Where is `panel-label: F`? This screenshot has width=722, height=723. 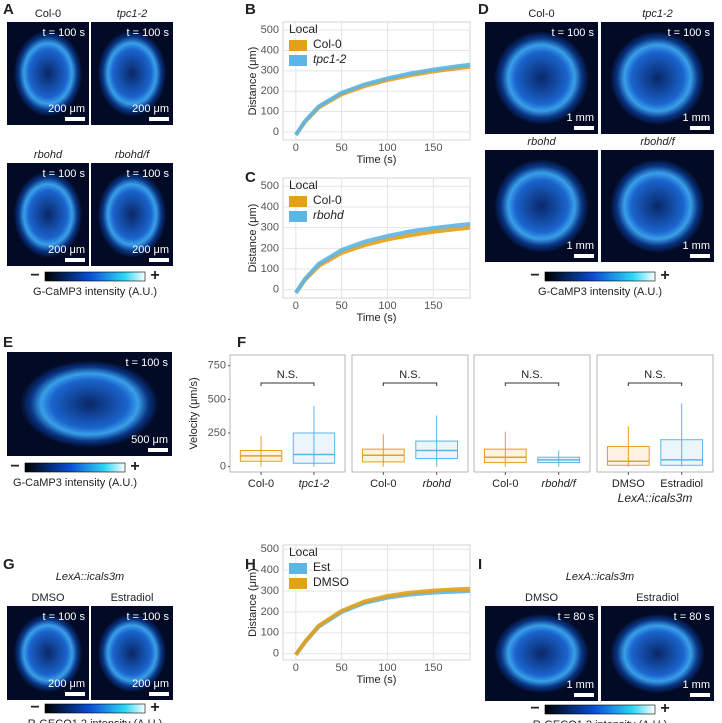
panel-label: F is located at coordinates (241, 342).